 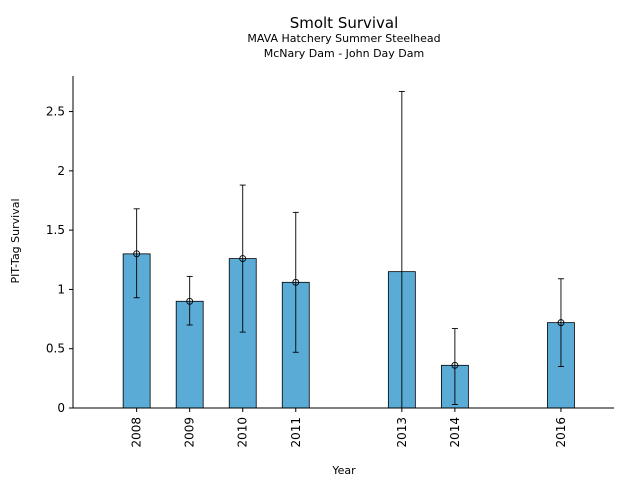 I want to click on x-tick-label: 2009, so click(x=190, y=432).